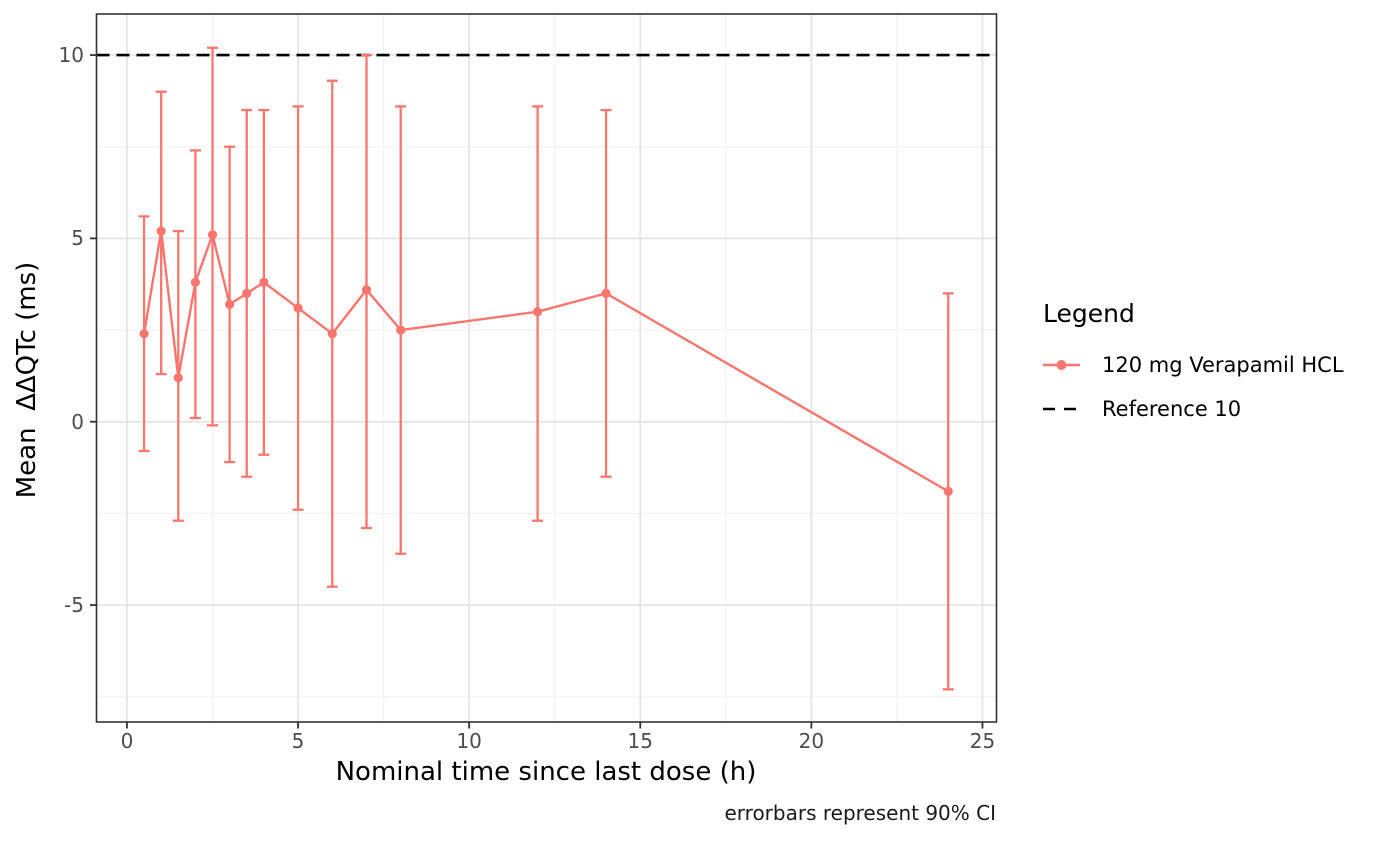 The height and width of the screenshot is (866, 1400). I want to click on legend: Legend 120 mg Verapamil HCL Reference 10, so click(1221, 365).